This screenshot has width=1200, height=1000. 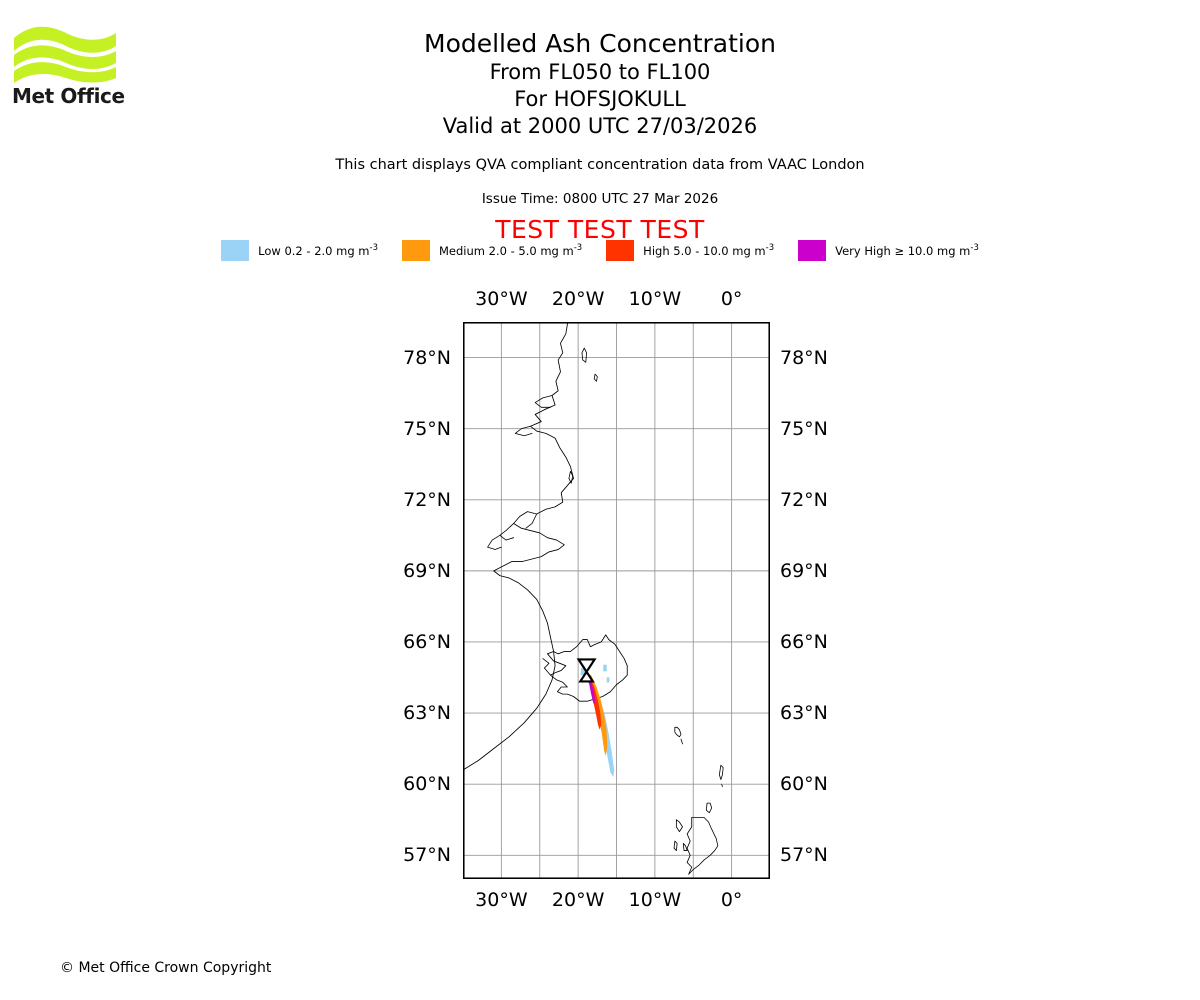 What do you see at coordinates (546, 667) in the screenshot?
I see `iceland-westfjords` at bounding box center [546, 667].